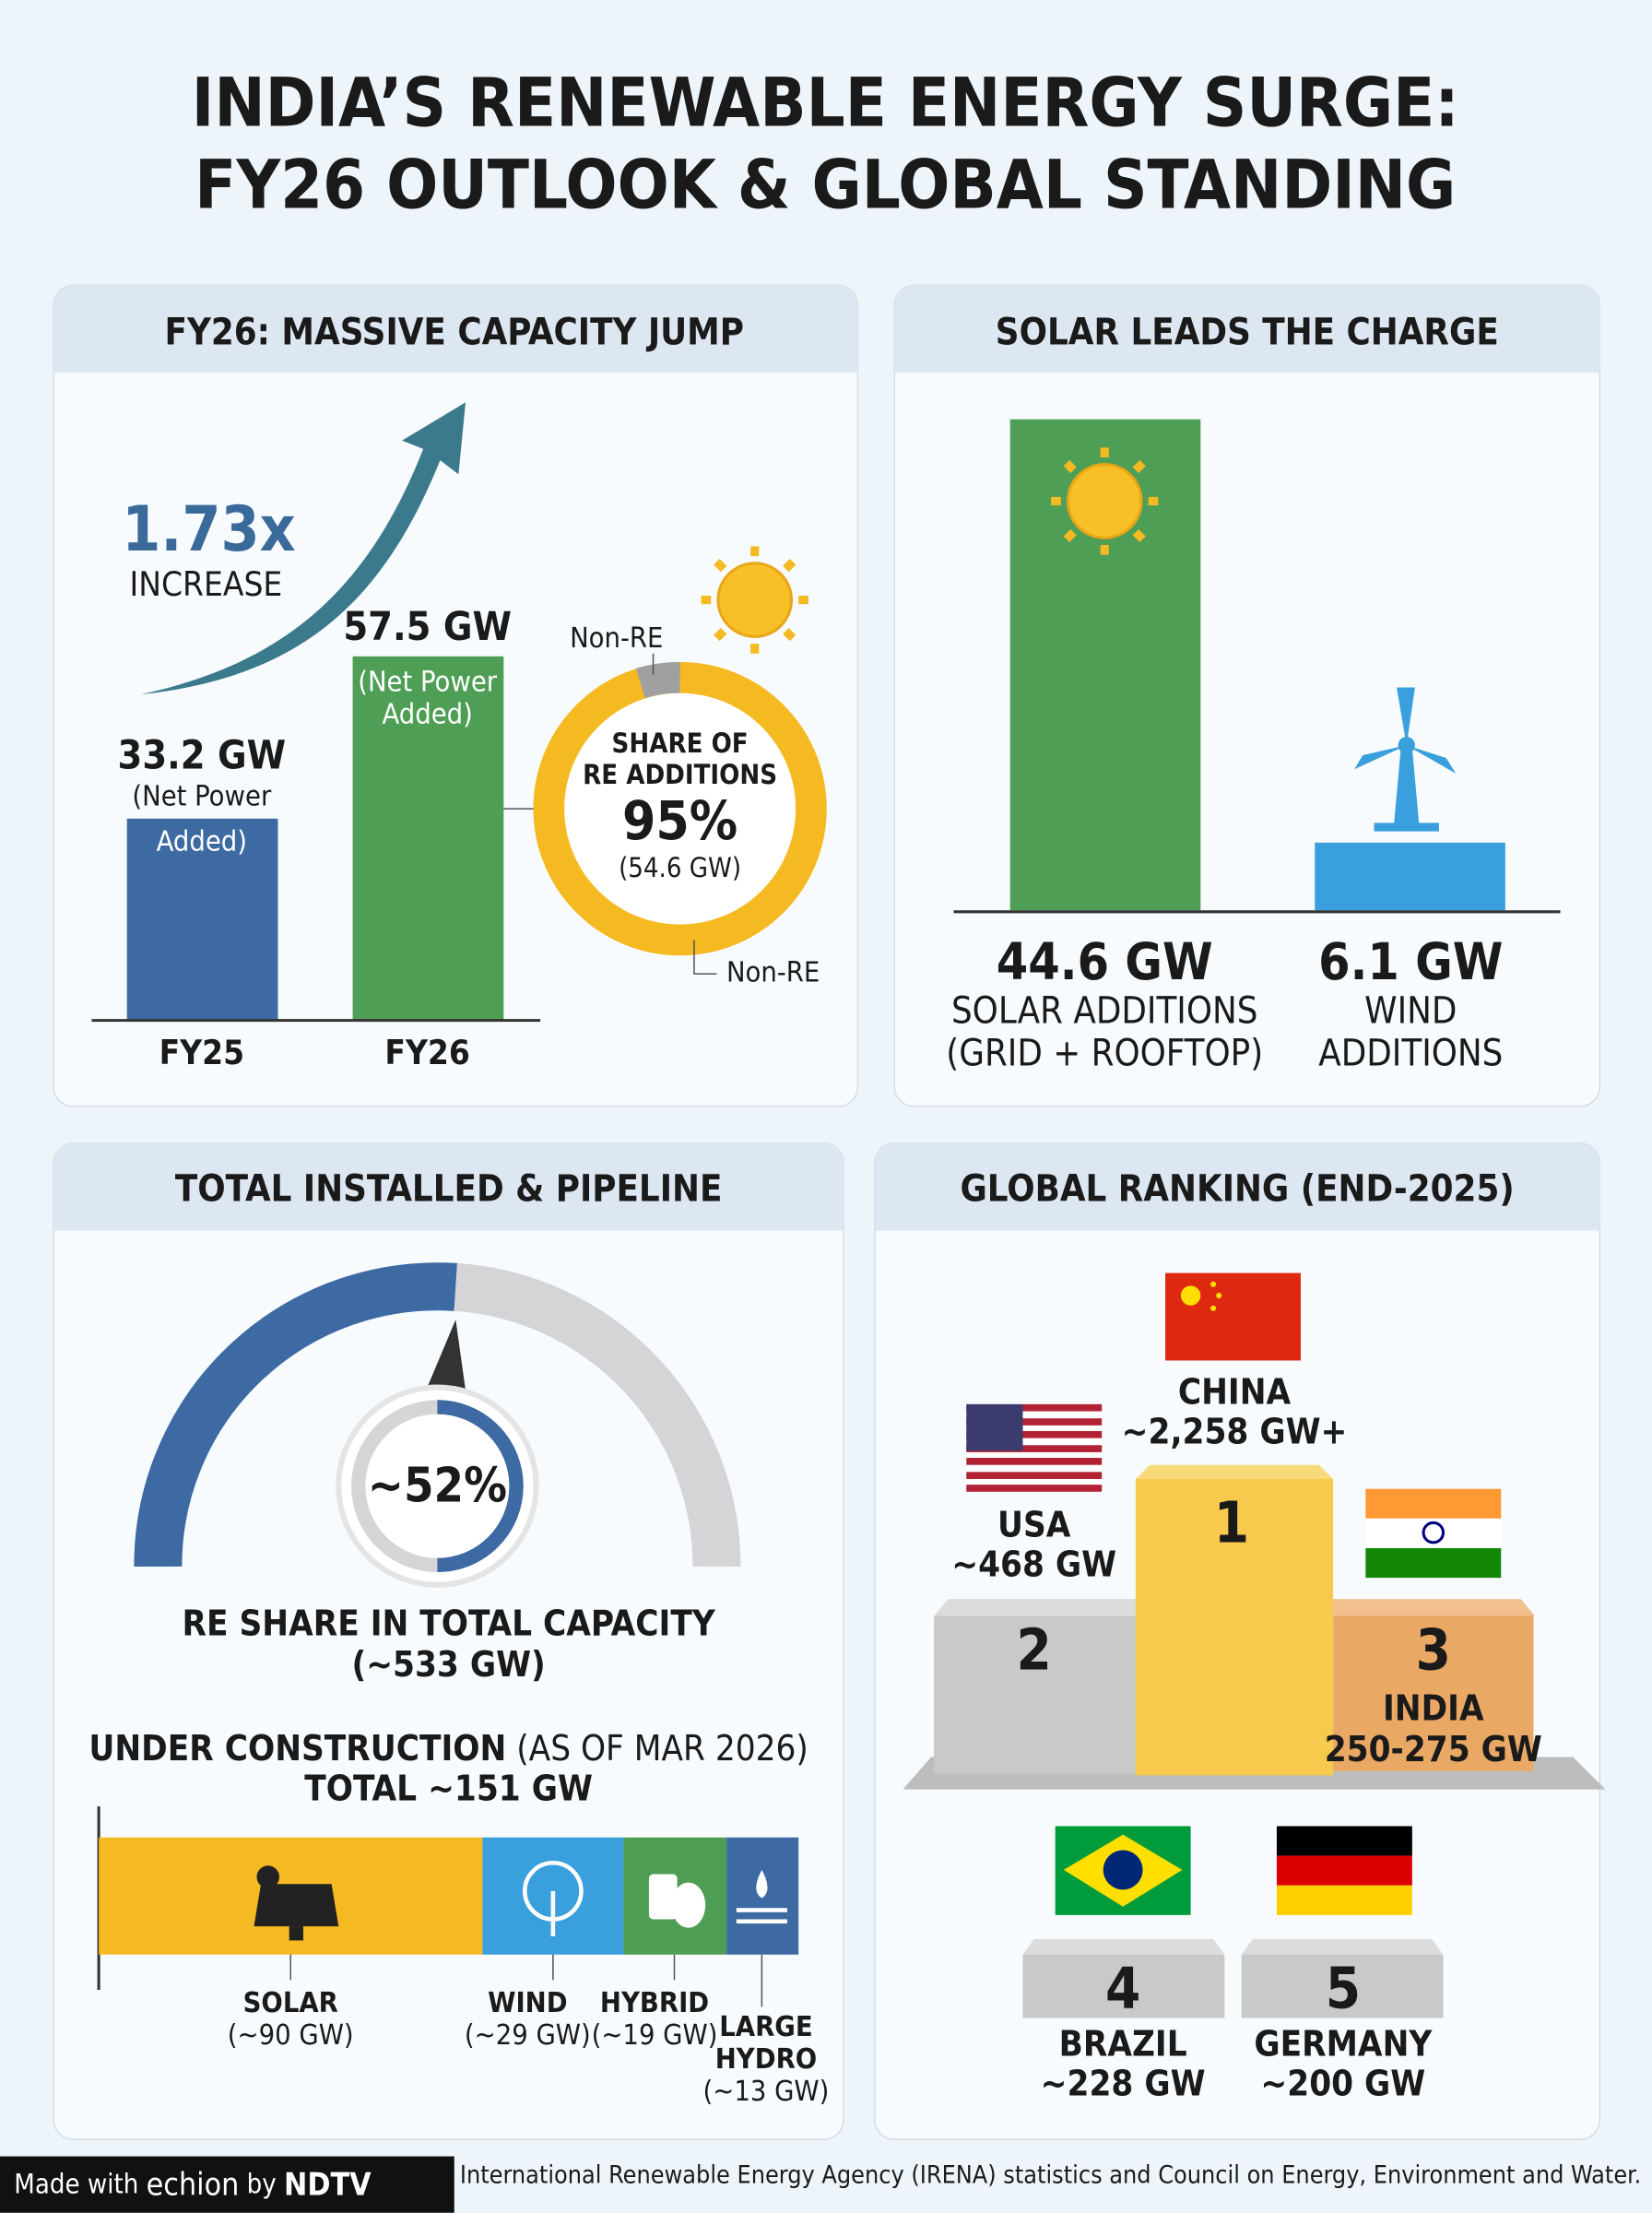 Image resolution: width=1652 pixels, height=2213 pixels. Describe the element at coordinates (1247, 332) in the screenshot. I see `panel-heading: SOLAR LEADS THE CHARGE` at that location.